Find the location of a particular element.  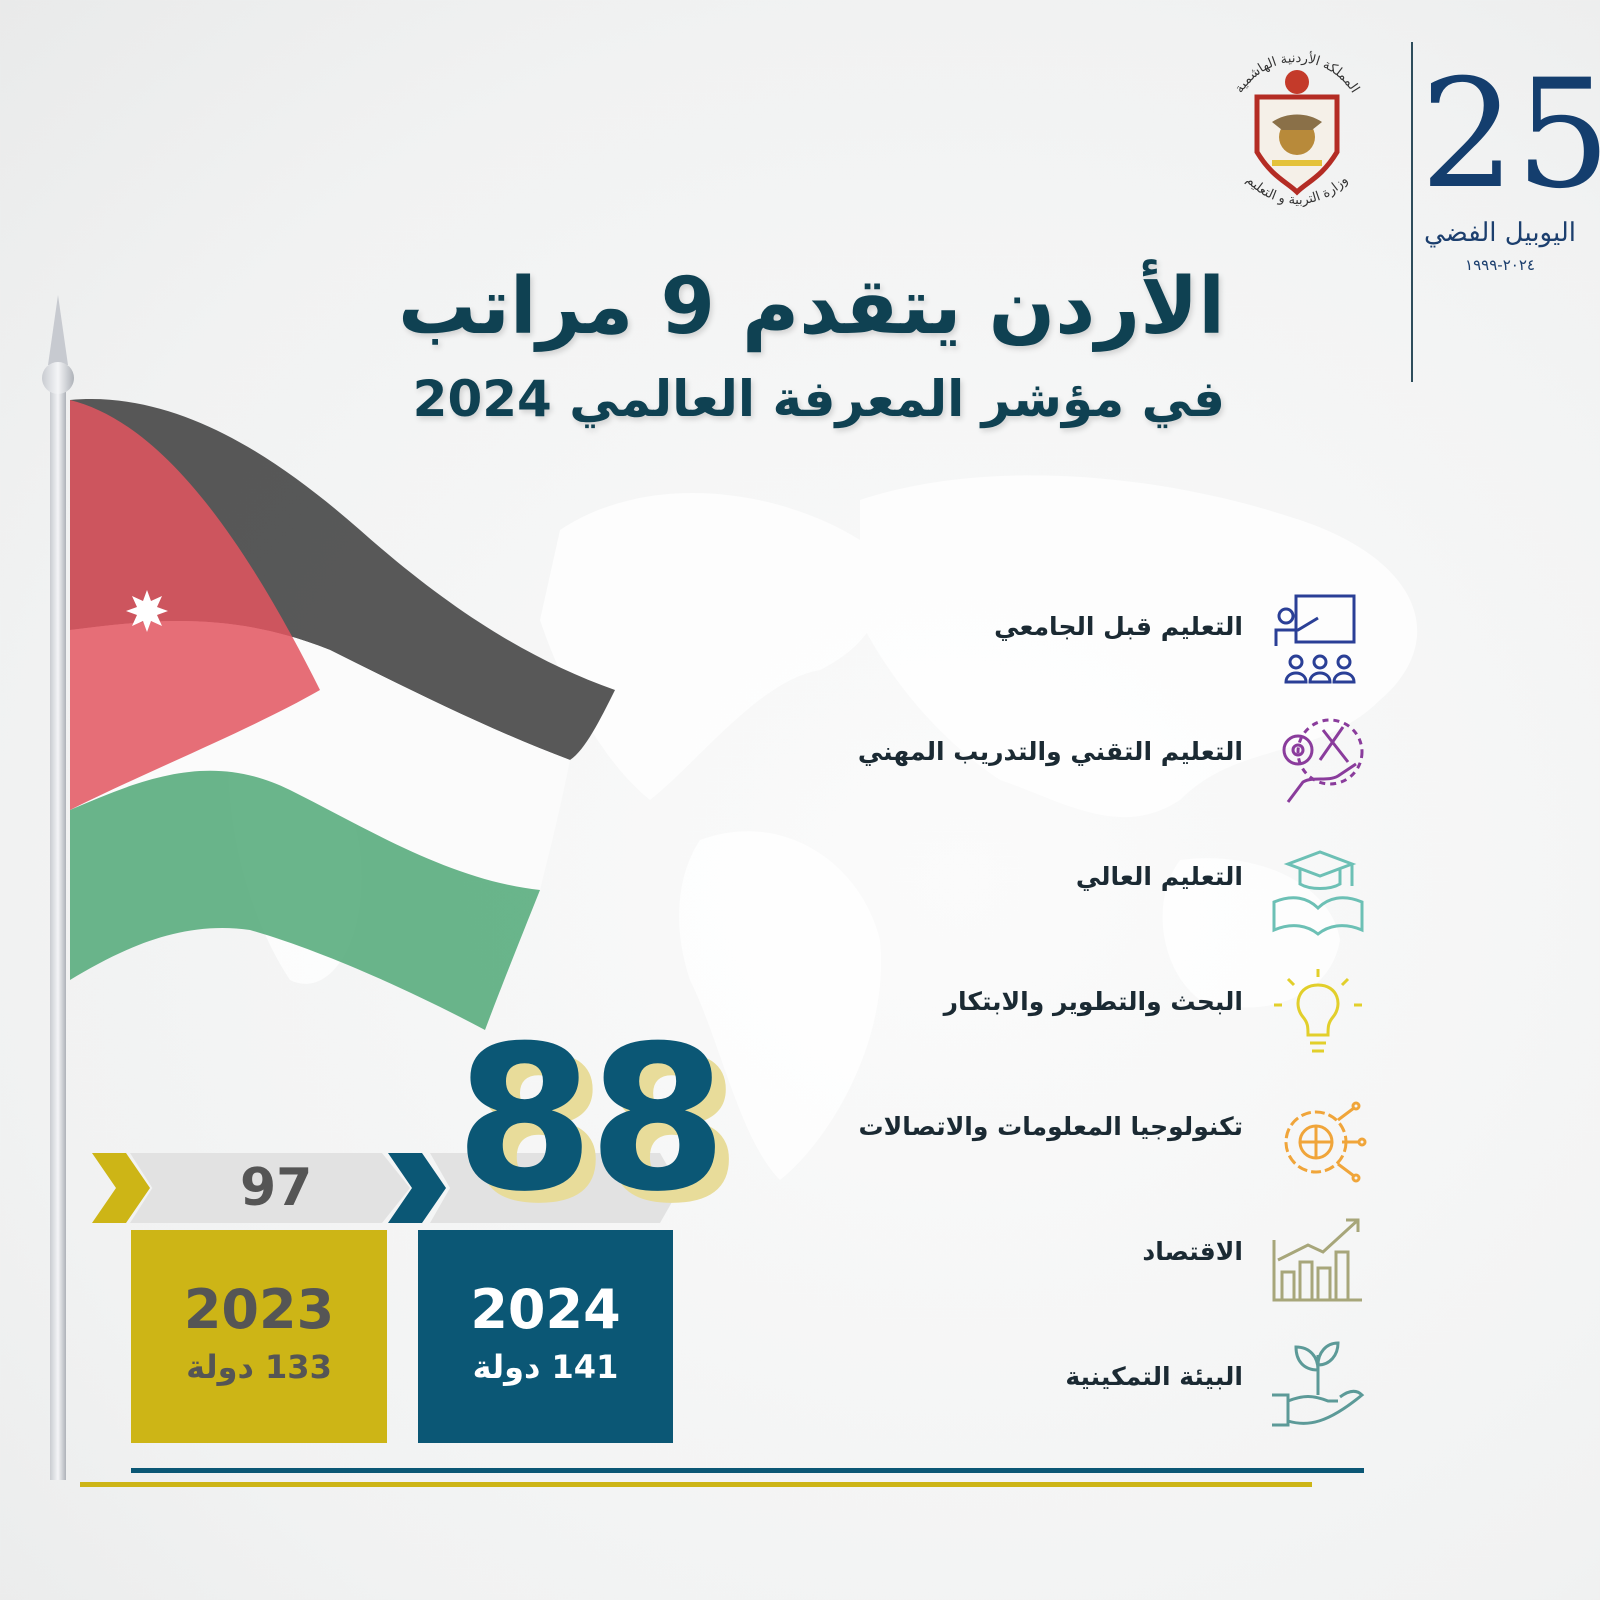

silver-jubilee-logo: 25 اليوبيل الفضي ٢٠٢٤-١٩٩٩ is located at coordinates (1510, 215).